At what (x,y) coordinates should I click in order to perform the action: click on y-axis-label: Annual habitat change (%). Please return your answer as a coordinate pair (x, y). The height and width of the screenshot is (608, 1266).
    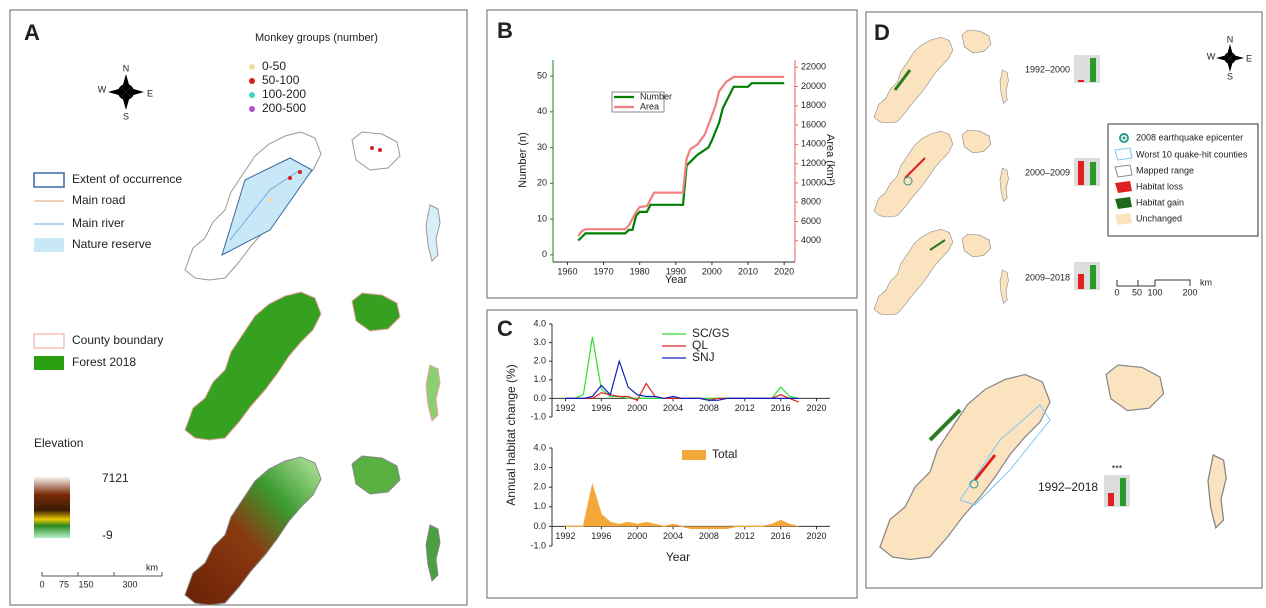
    Looking at the image, I should click on (511, 434).